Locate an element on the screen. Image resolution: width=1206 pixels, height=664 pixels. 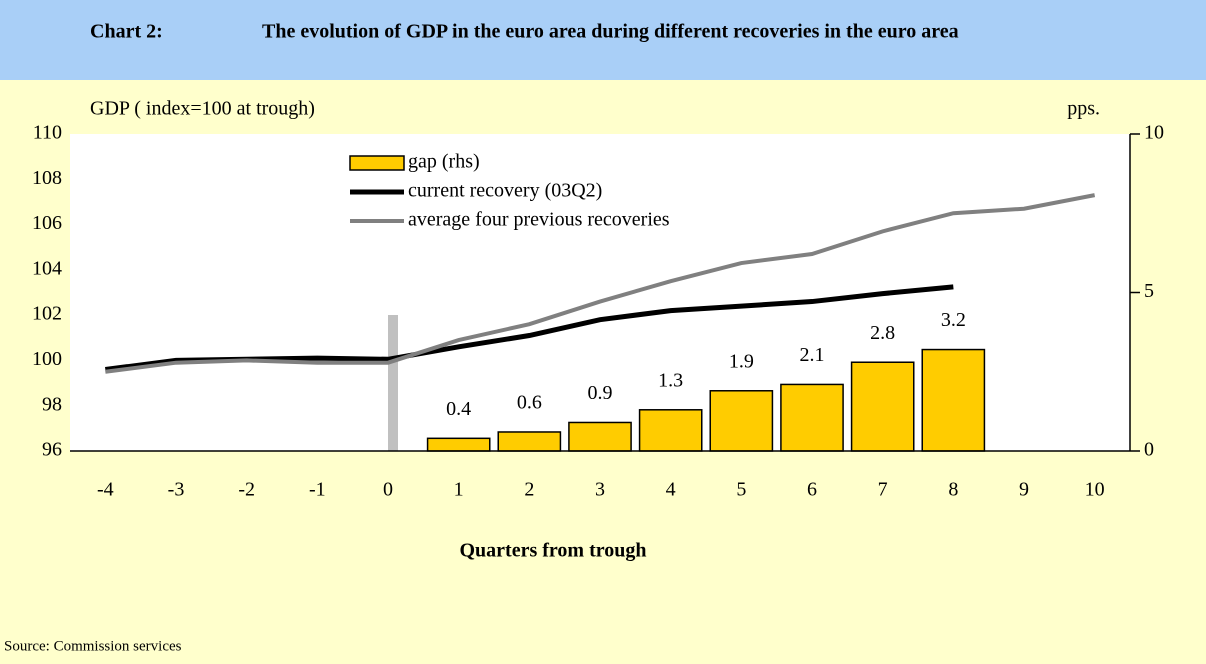
x-tick-label: 10 is located at coordinates (1095, 490).